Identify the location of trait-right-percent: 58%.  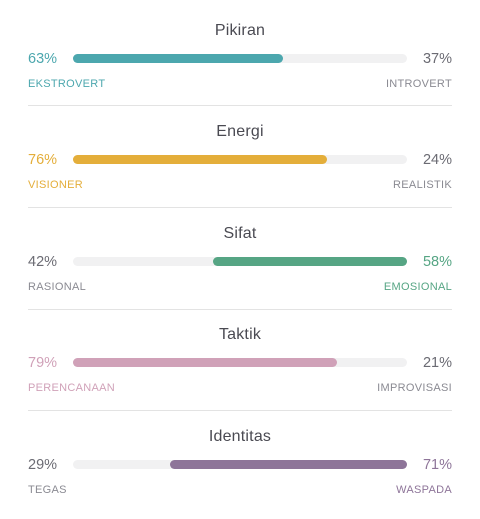
(437, 262).